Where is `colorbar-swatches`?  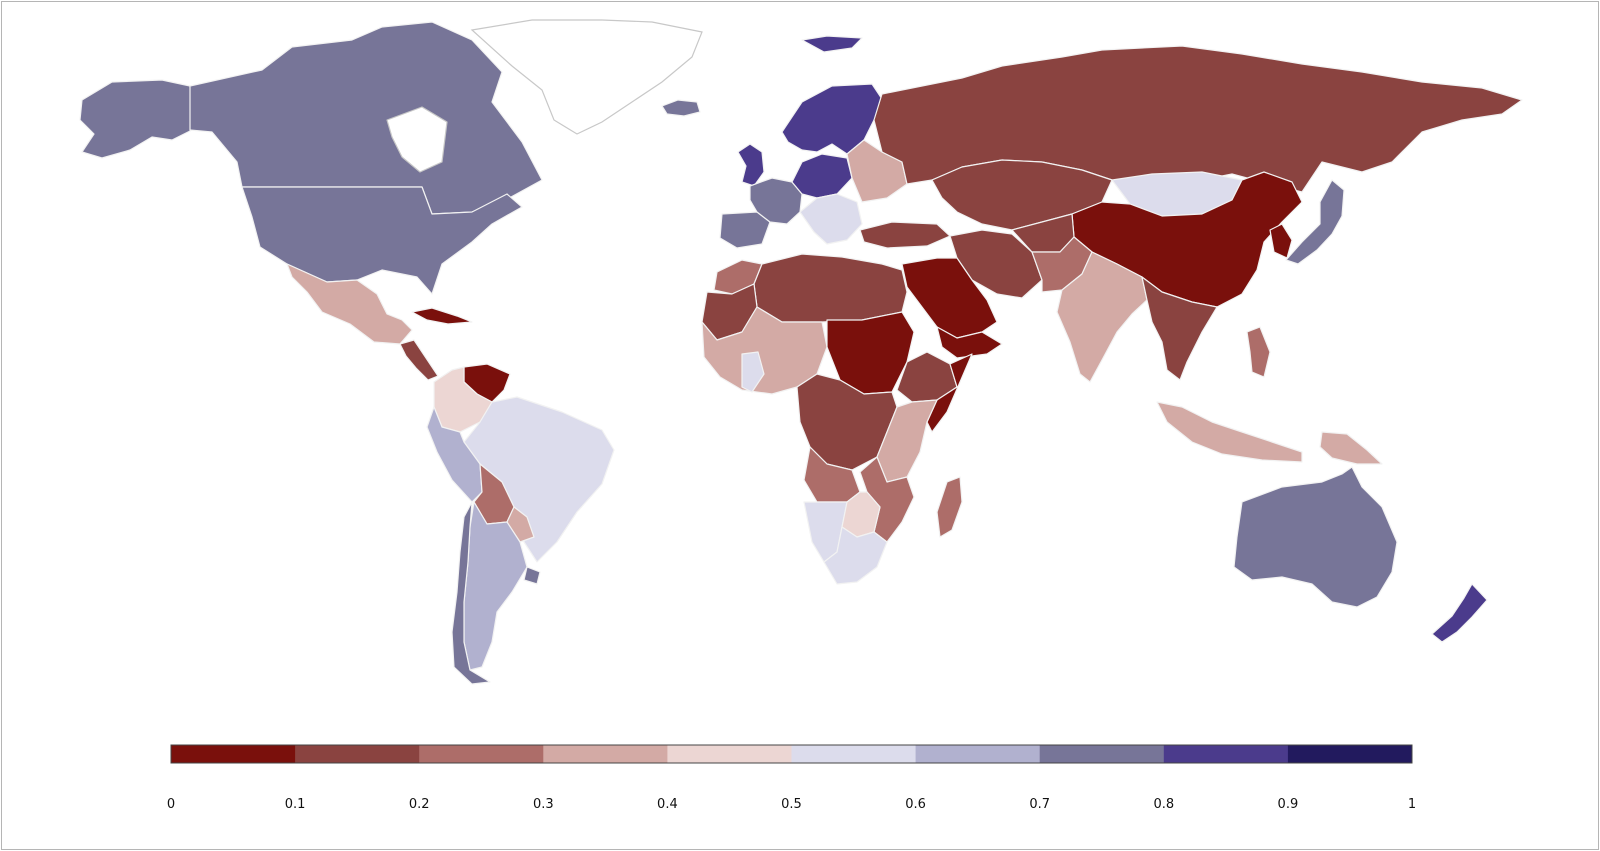
colorbar-swatches is located at coordinates (792, 754).